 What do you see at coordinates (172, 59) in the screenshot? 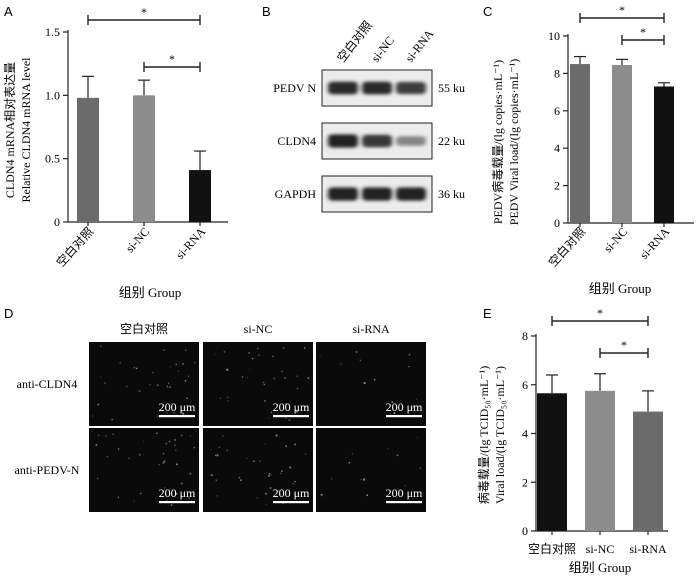
I see `panel-a-sig-label: *` at bounding box center [172, 59].